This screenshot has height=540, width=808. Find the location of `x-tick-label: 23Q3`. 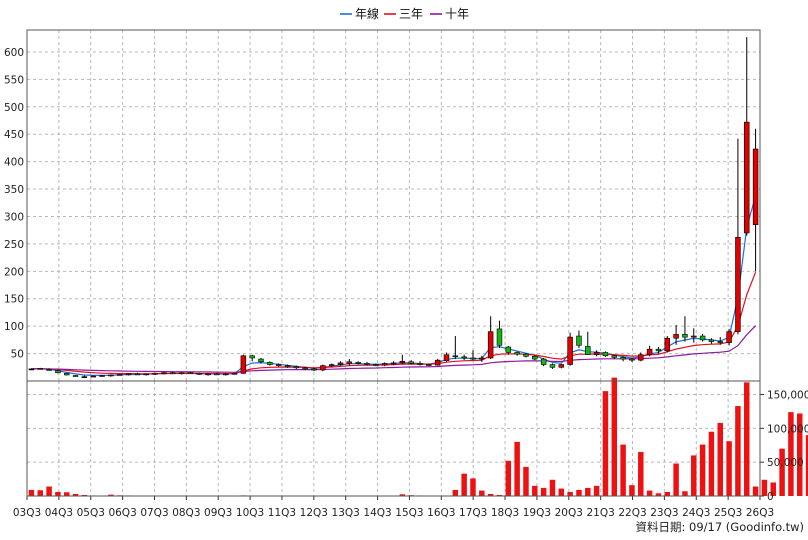

x-tick-label: 23Q3 is located at coordinates (664, 513).